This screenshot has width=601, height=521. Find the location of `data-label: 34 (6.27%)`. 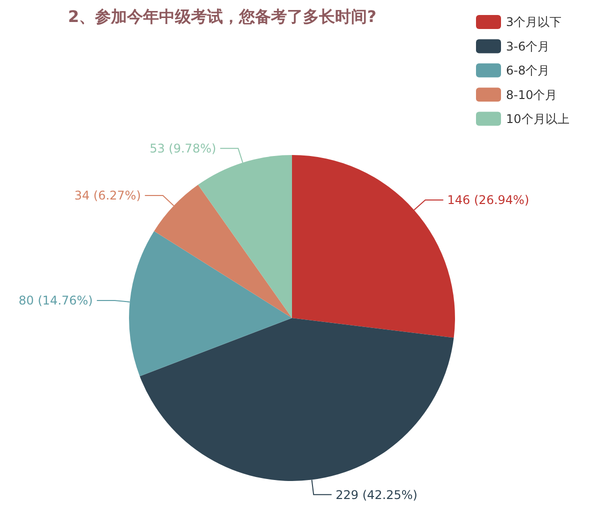

data-label: 34 (6.27%) is located at coordinates (107, 195).